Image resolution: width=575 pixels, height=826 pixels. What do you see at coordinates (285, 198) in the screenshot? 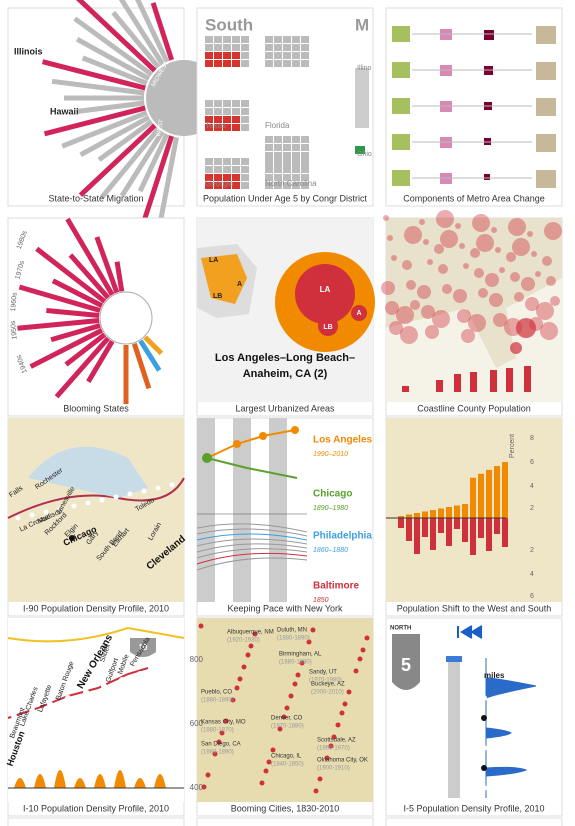
I see `thumbnail-caption: Population Under Age 5 by Congr District` at bounding box center [285, 198].